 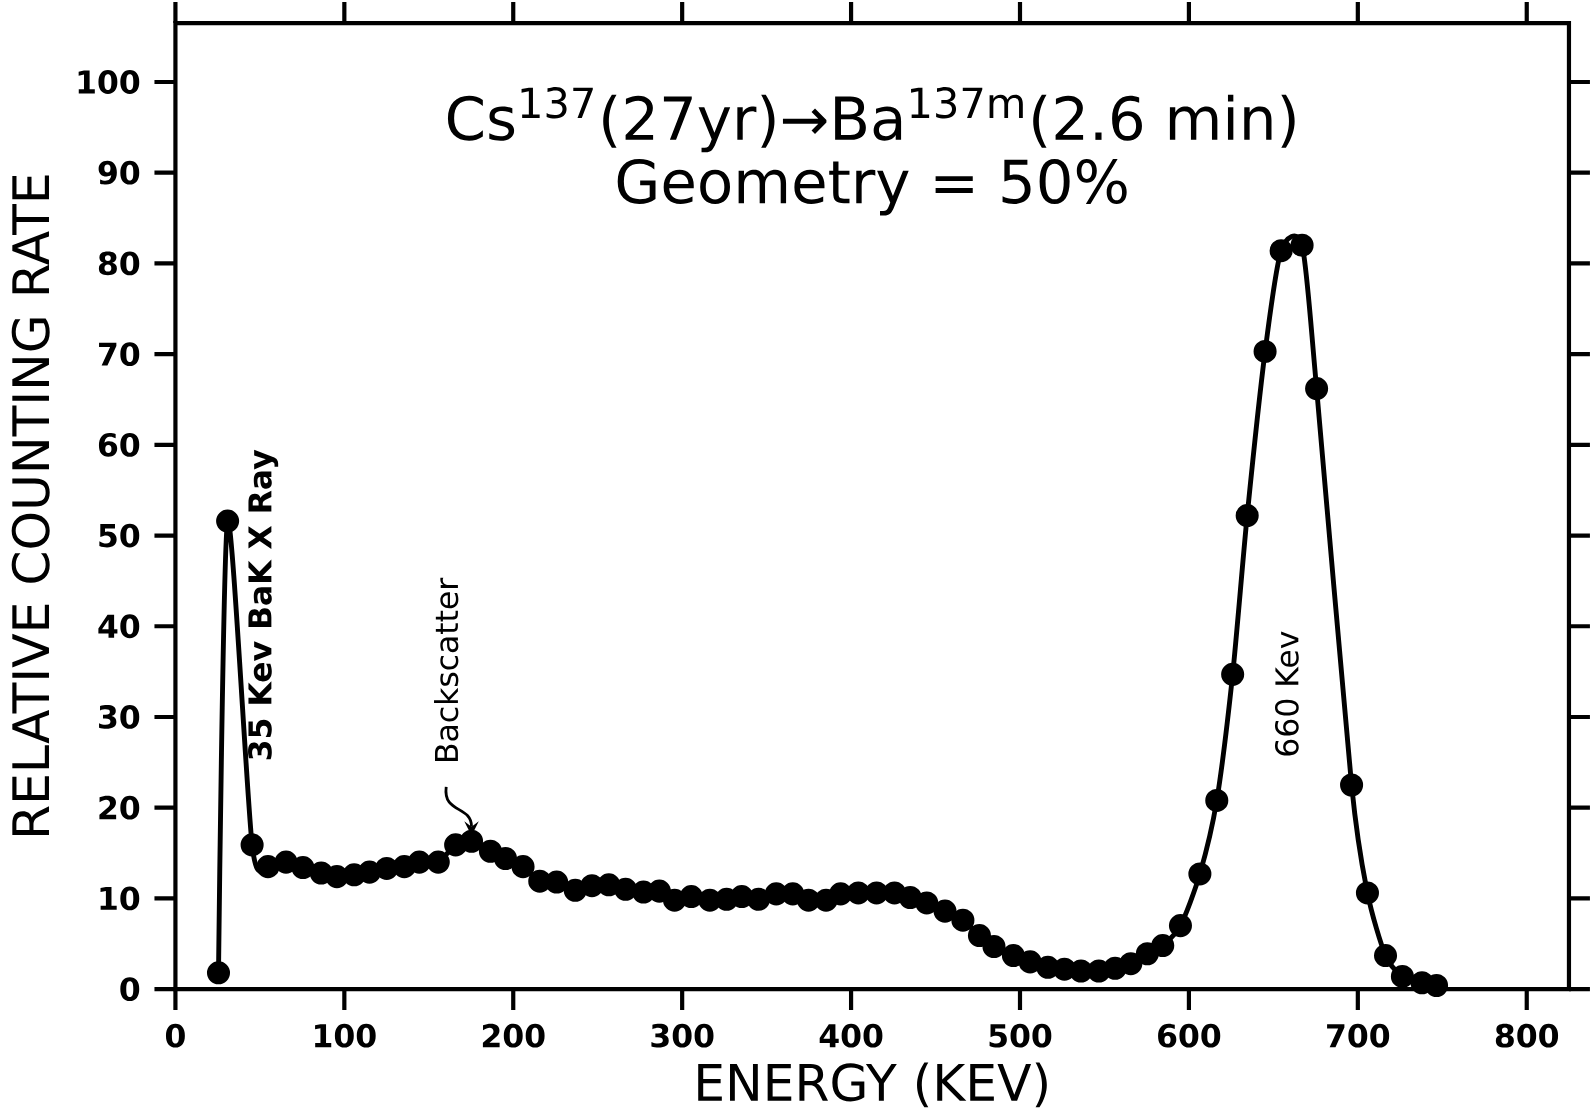 What do you see at coordinates (345, 1035) in the screenshot?
I see `x-tick-label: 100` at bounding box center [345, 1035].